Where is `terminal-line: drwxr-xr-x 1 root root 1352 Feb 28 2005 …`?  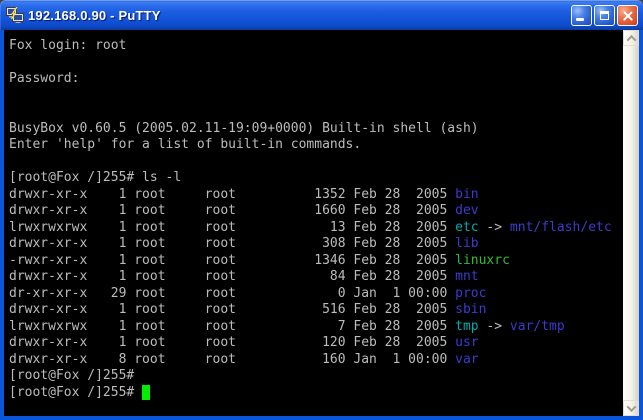 terminal-line: drwxr-xr-x 1 root root 1352 Feb 28 2005 … is located at coordinates (244, 194).